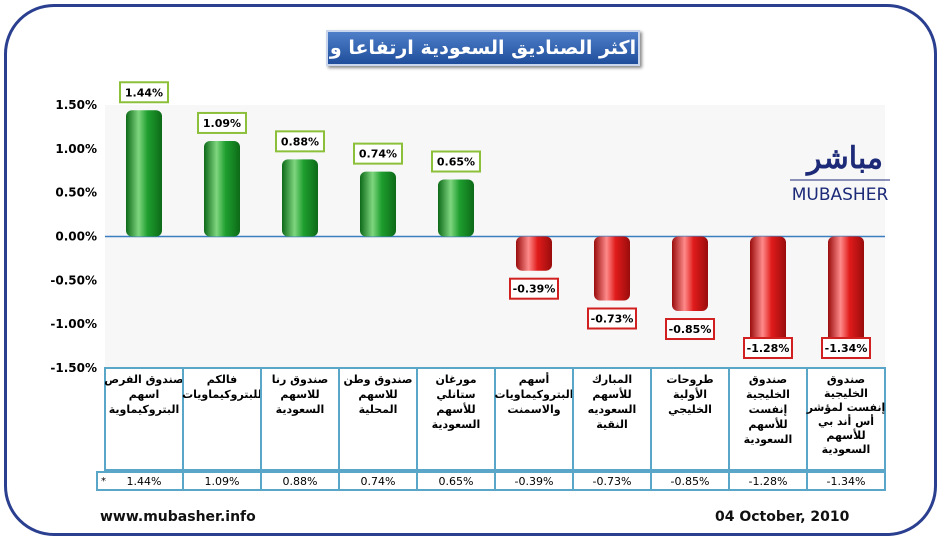  I want to click on data-label: -1.28%, so click(768, 348).